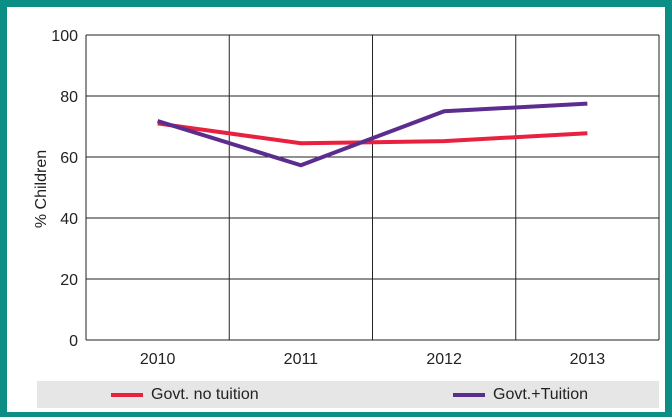 This screenshot has height=417, width=672. What do you see at coordinates (348, 394) in the screenshot?
I see `legend: Govt. no tuition Govt.+Tuition` at bounding box center [348, 394].